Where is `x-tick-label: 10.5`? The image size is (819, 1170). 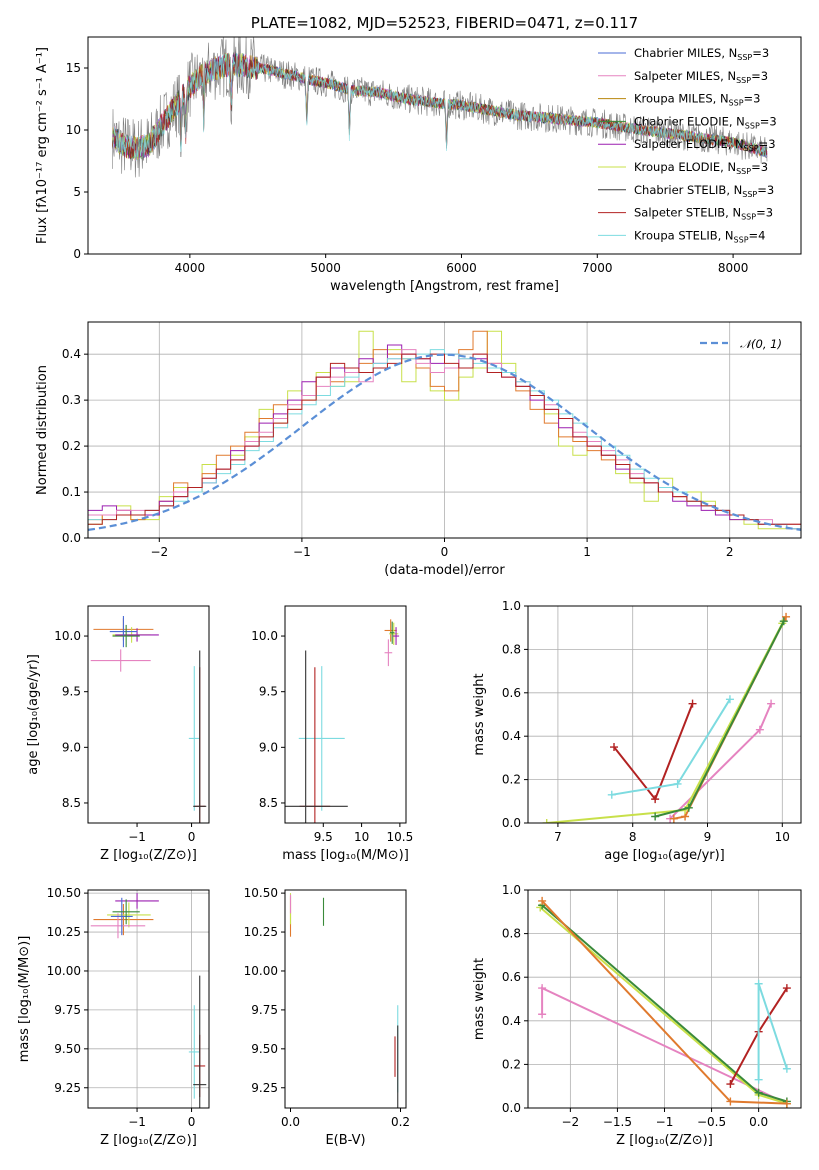
x-tick-label: 10.5 is located at coordinates (400, 837).